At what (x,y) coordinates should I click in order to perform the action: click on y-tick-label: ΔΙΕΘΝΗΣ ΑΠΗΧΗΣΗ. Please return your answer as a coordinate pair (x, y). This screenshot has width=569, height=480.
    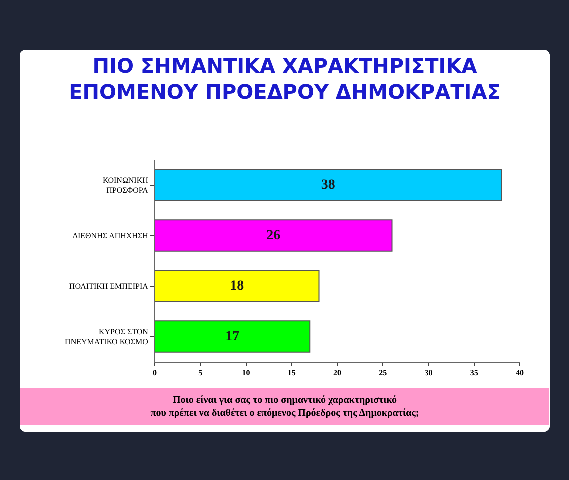
    Looking at the image, I should click on (110, 236).